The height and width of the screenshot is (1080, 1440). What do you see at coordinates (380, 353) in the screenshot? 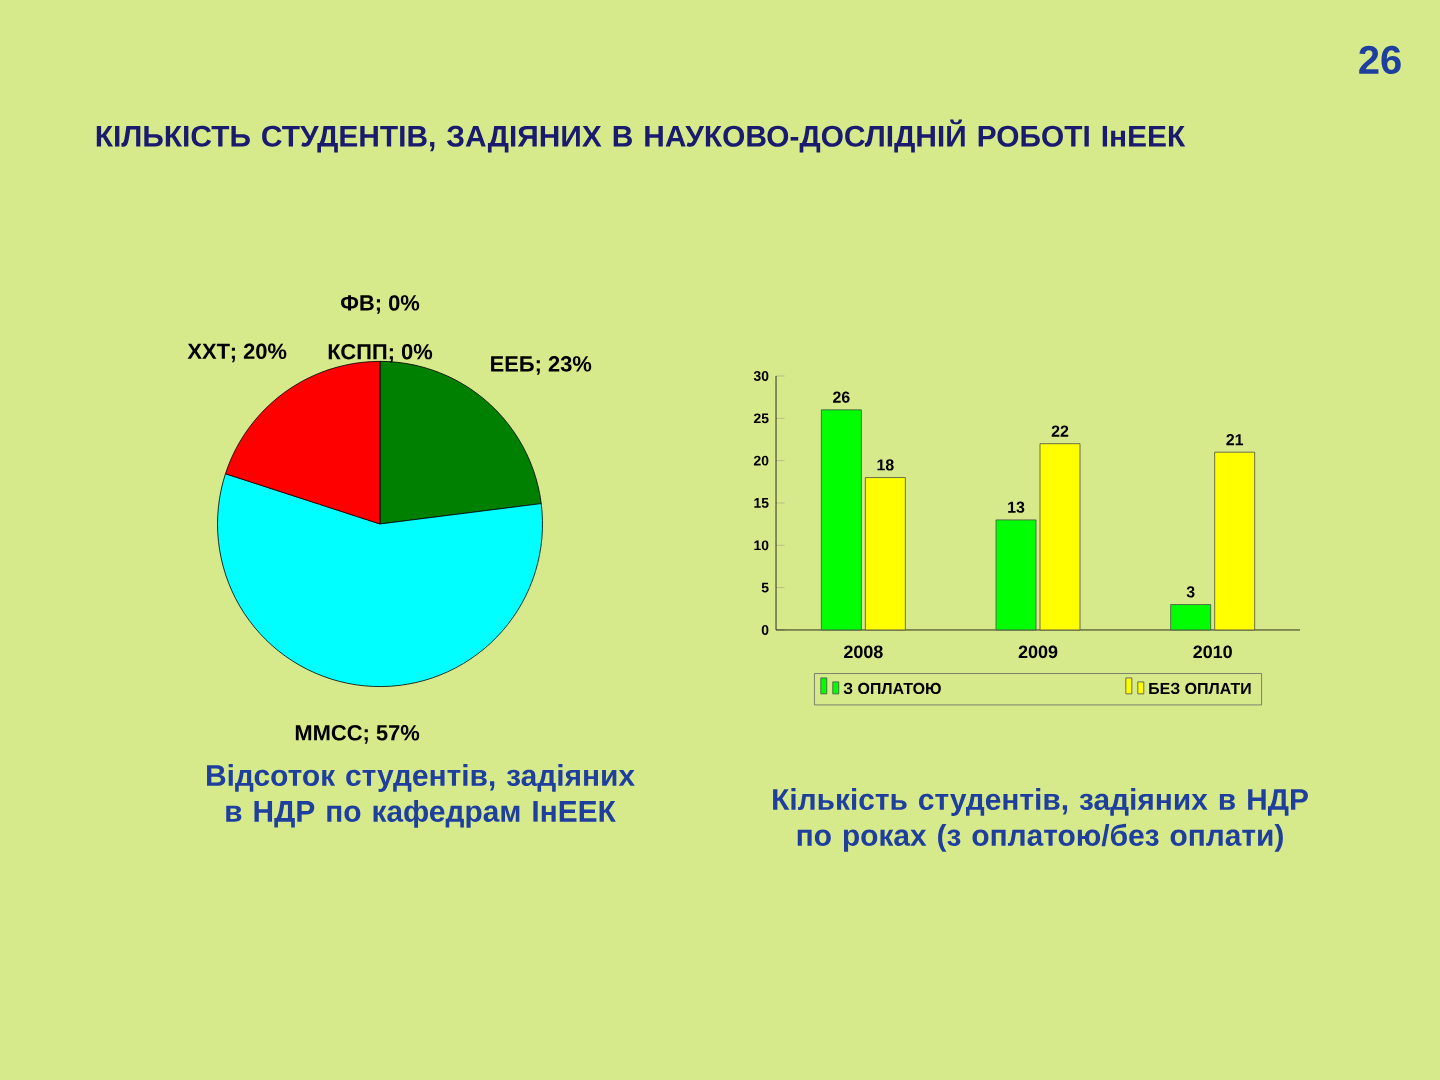
I see `category-label: КСПП; 0%` at bounding box center [380, 353].